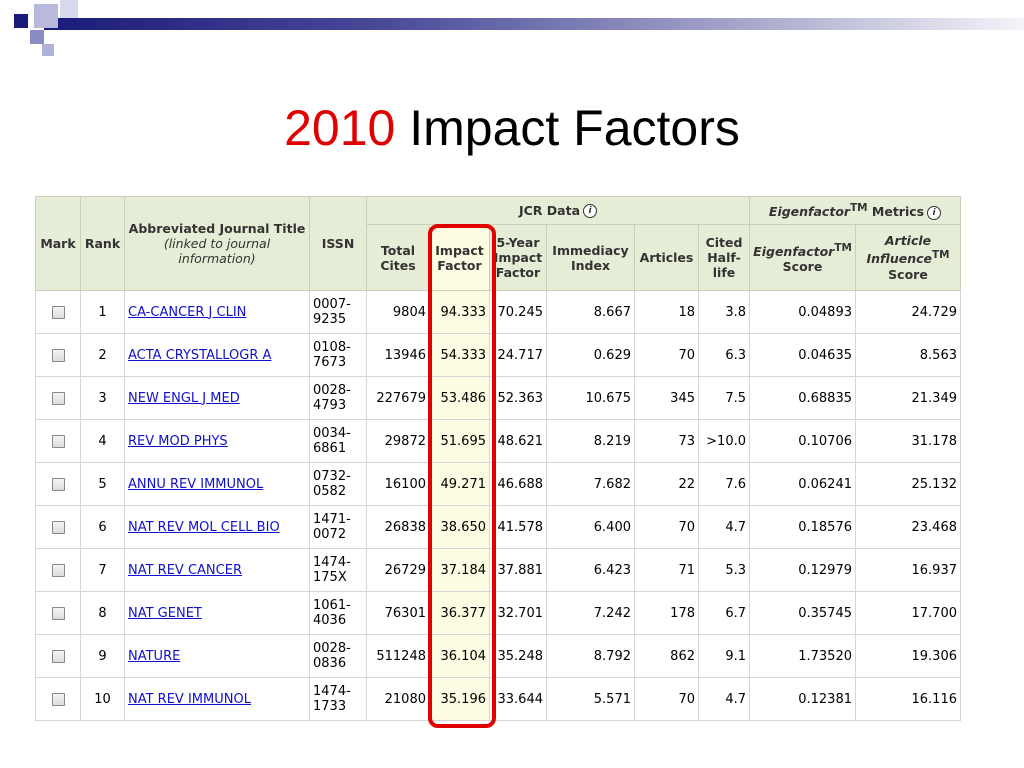  I want to click on cited-half-life-cell: 7.6, so click(724, 484).